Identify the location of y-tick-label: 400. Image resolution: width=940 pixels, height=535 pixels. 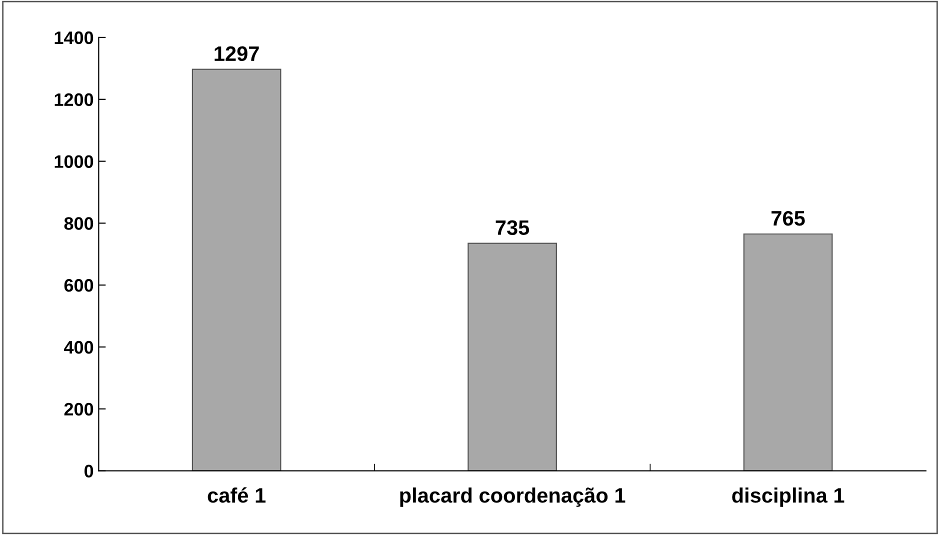
(79, 347).